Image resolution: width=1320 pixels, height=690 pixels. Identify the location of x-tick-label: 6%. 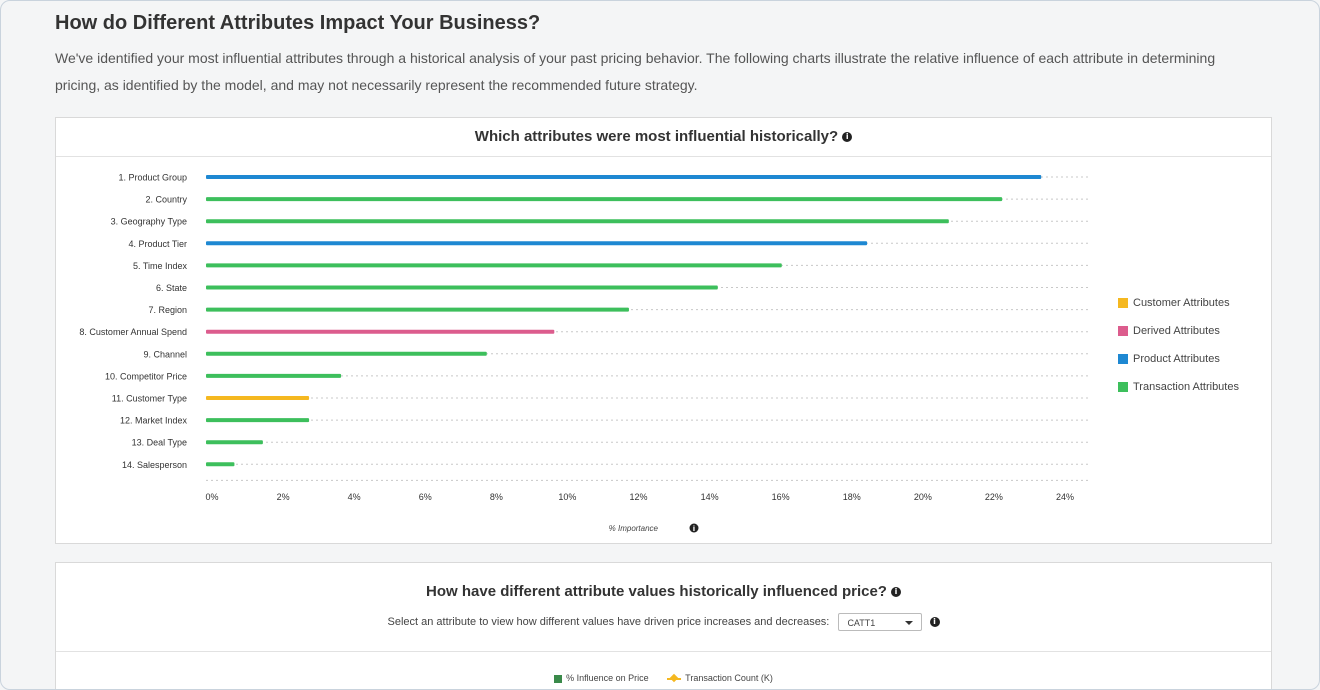
(425, 497).